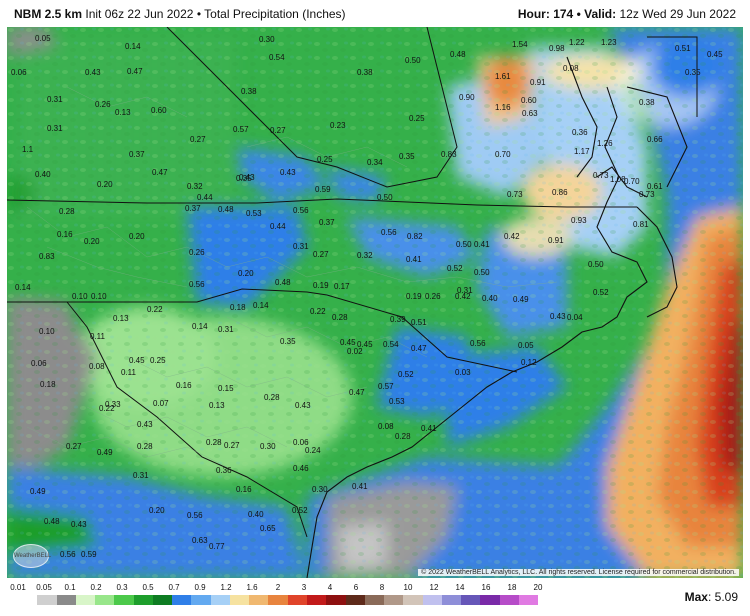 This screenshot has width=750, height=616. What do you see at coordinates (655, 186) in the screenshot?
I see `precip-value-label: 0.61` at bounding box center [655, 186].